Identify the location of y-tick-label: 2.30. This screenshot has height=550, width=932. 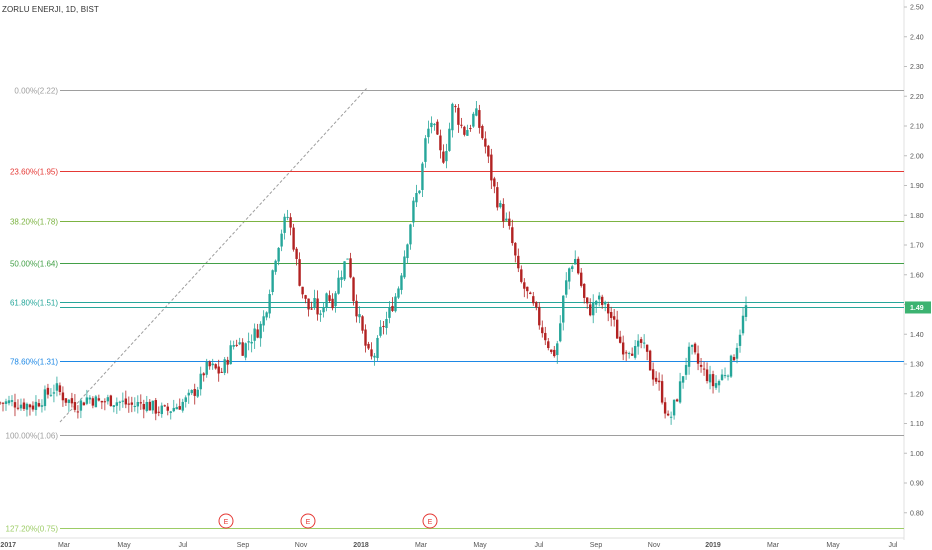
(917, 67).